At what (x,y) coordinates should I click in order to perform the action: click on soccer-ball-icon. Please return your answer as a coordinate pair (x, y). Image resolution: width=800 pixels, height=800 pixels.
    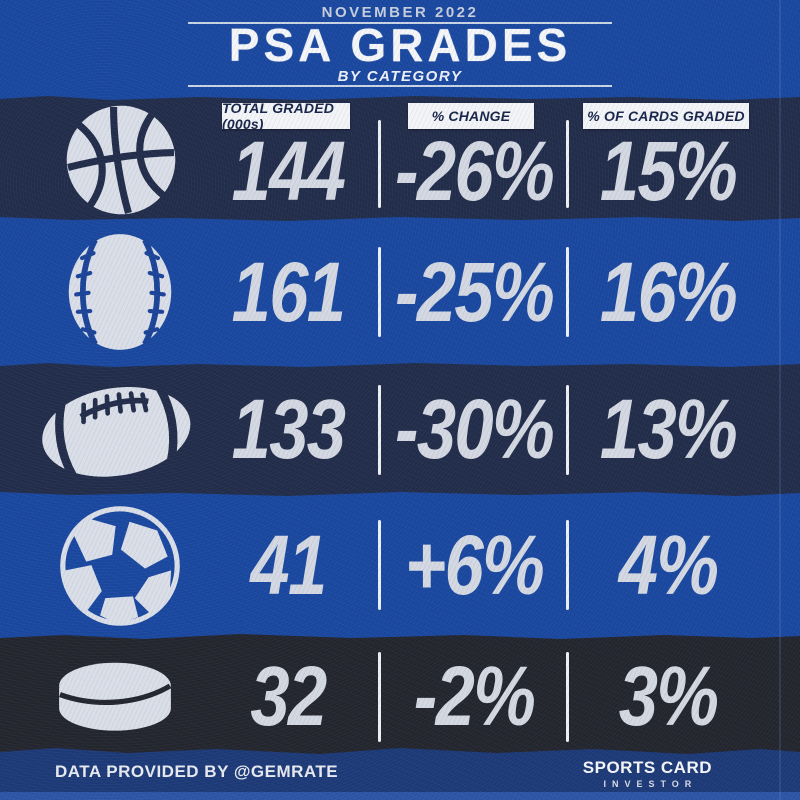
    Looking at the image, I should click on (120, 566).